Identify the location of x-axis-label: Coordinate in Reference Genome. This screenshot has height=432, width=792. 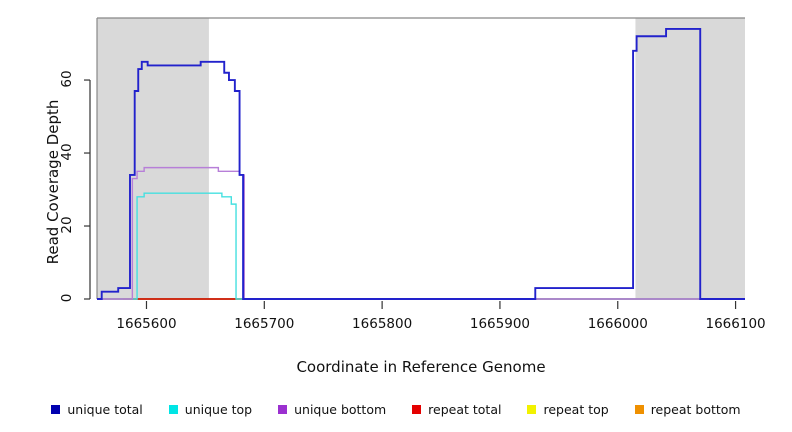
(421, 367).